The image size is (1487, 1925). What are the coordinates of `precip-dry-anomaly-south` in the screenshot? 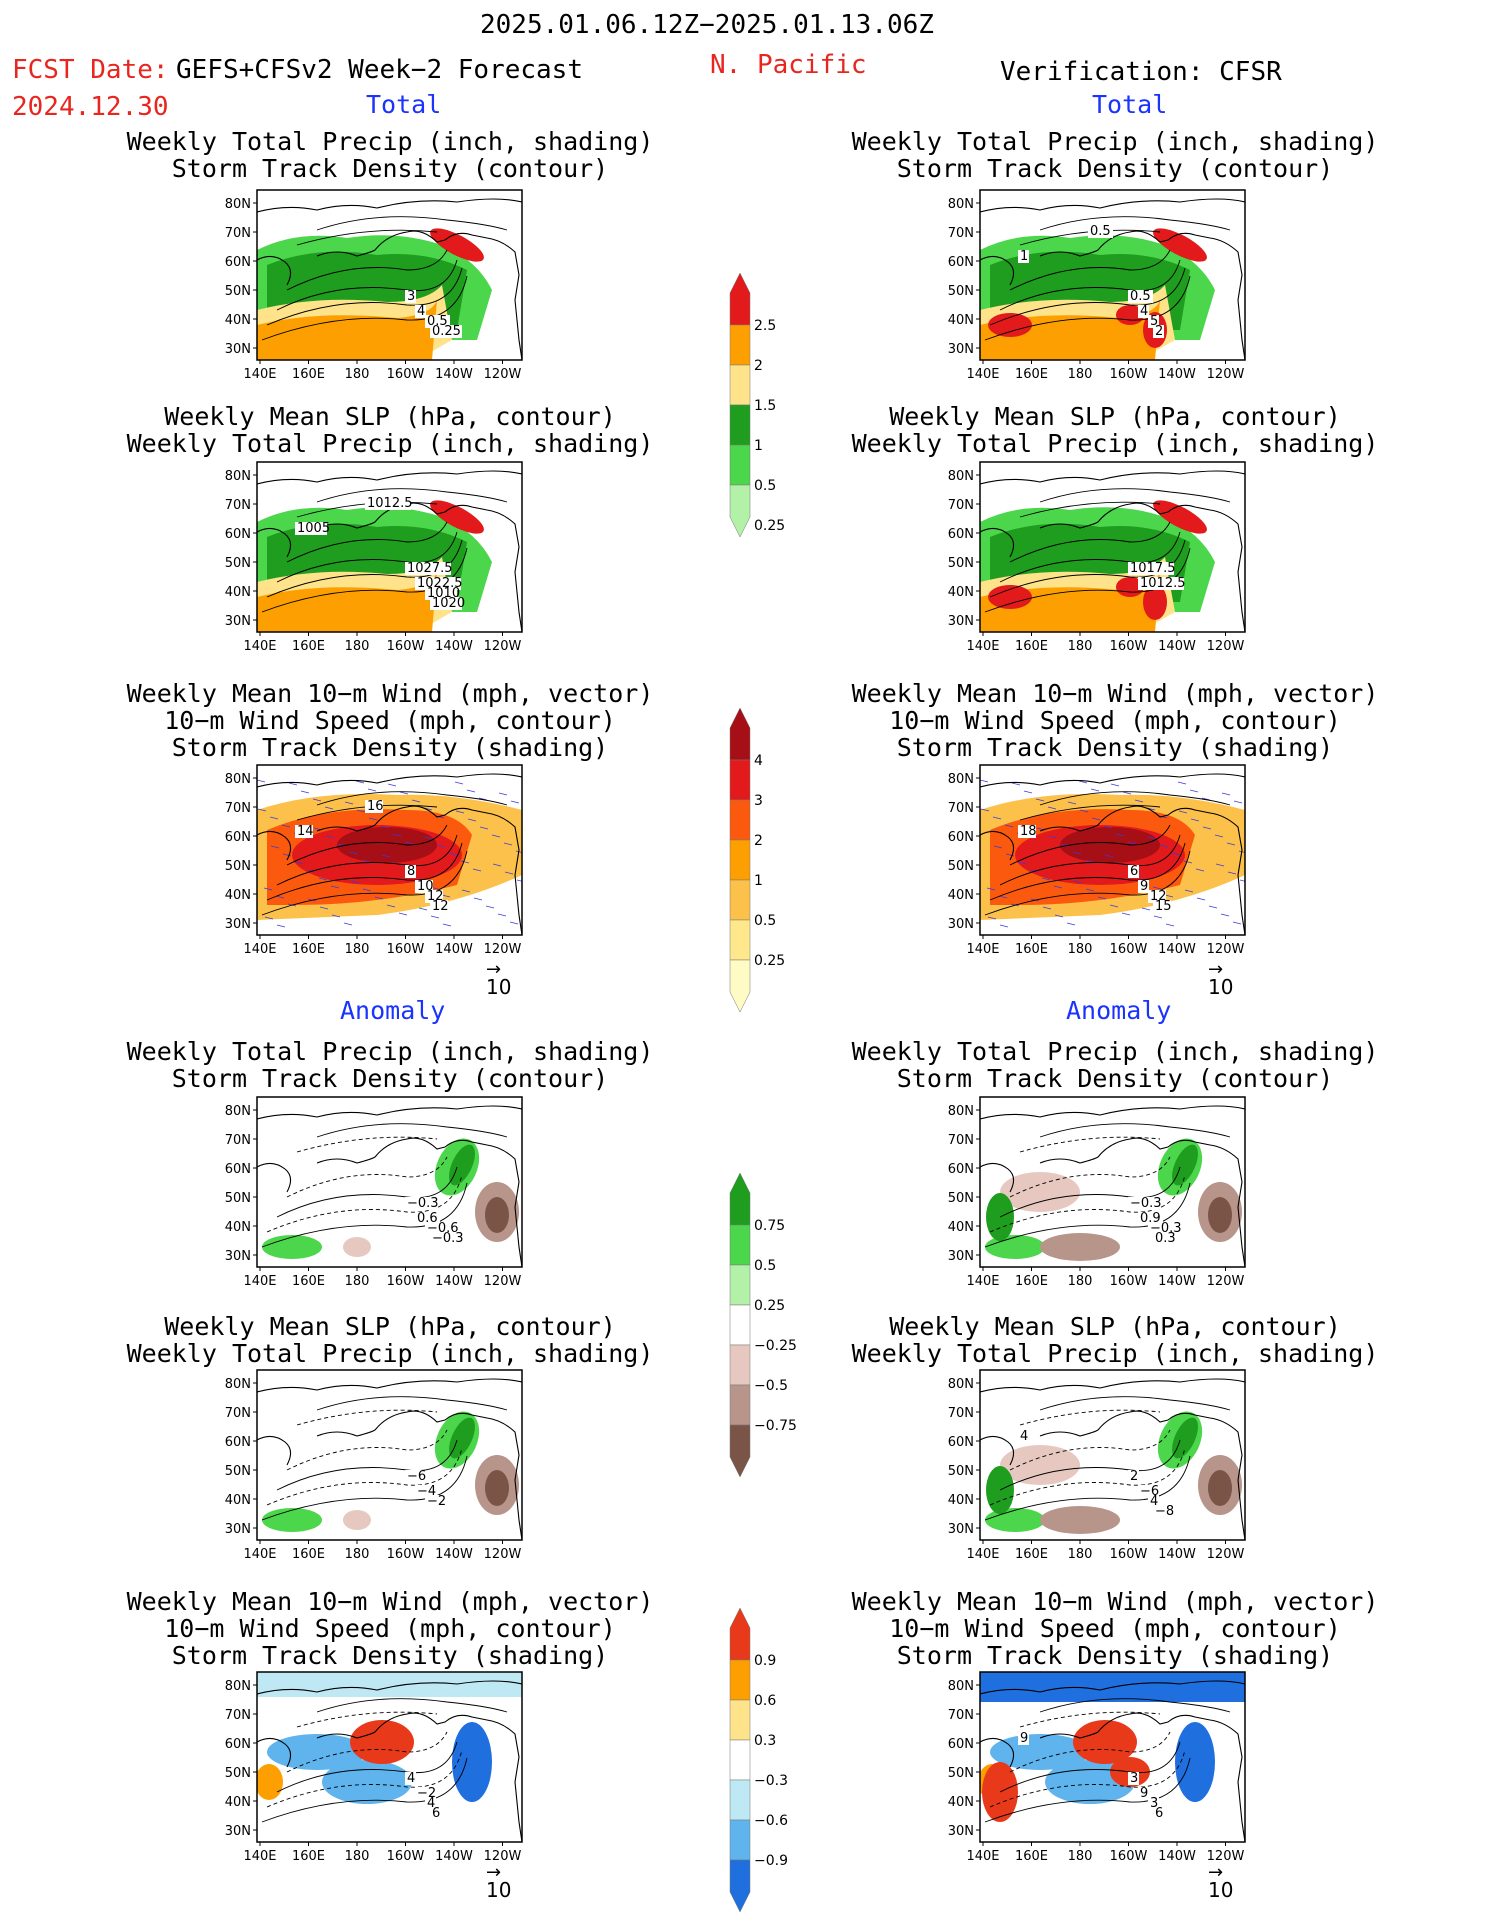 It's located at (1080, 1520).